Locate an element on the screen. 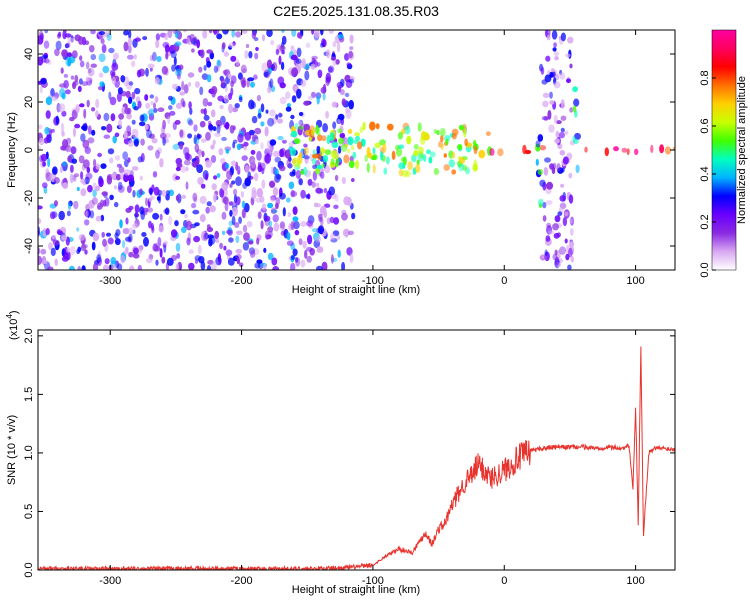  snr-multiplier-prefix: (x10 is located at coordinates (14, 329).